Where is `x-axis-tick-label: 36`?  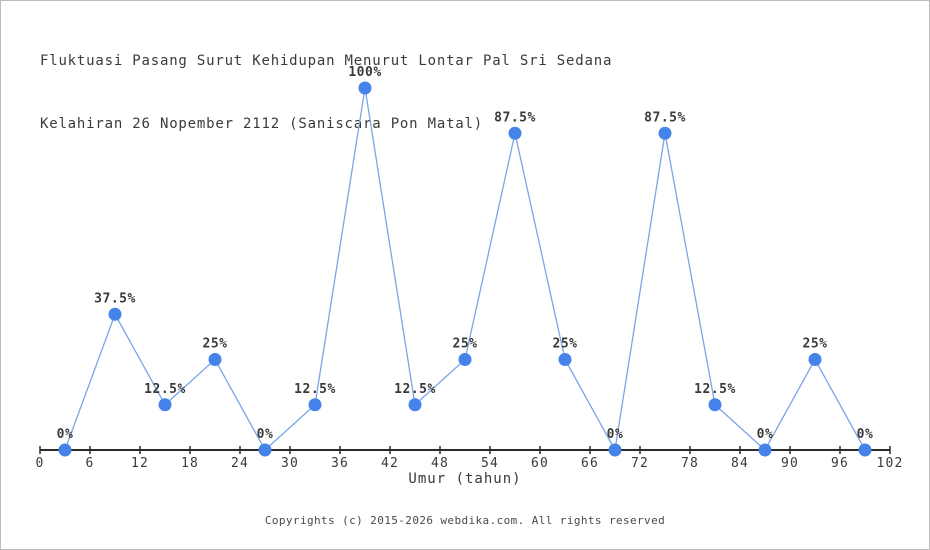 x-axis-tick-label: 36 is located at coordinates (340, 463).